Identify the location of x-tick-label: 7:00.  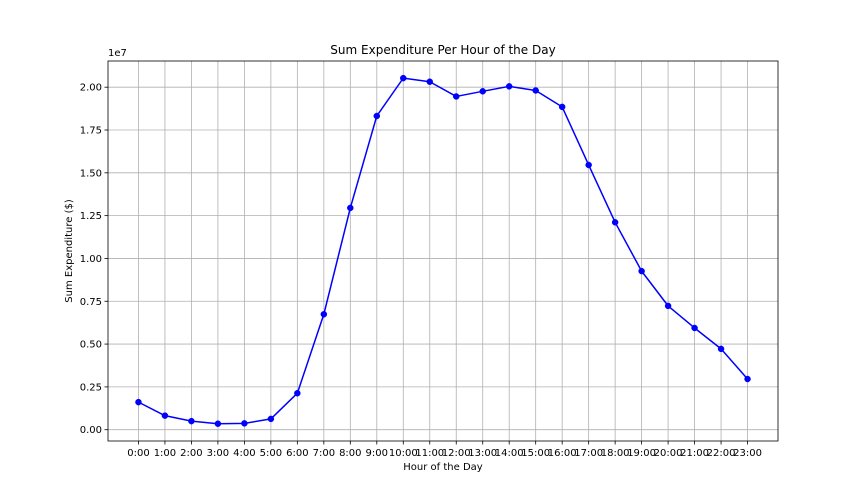
(324, 453).